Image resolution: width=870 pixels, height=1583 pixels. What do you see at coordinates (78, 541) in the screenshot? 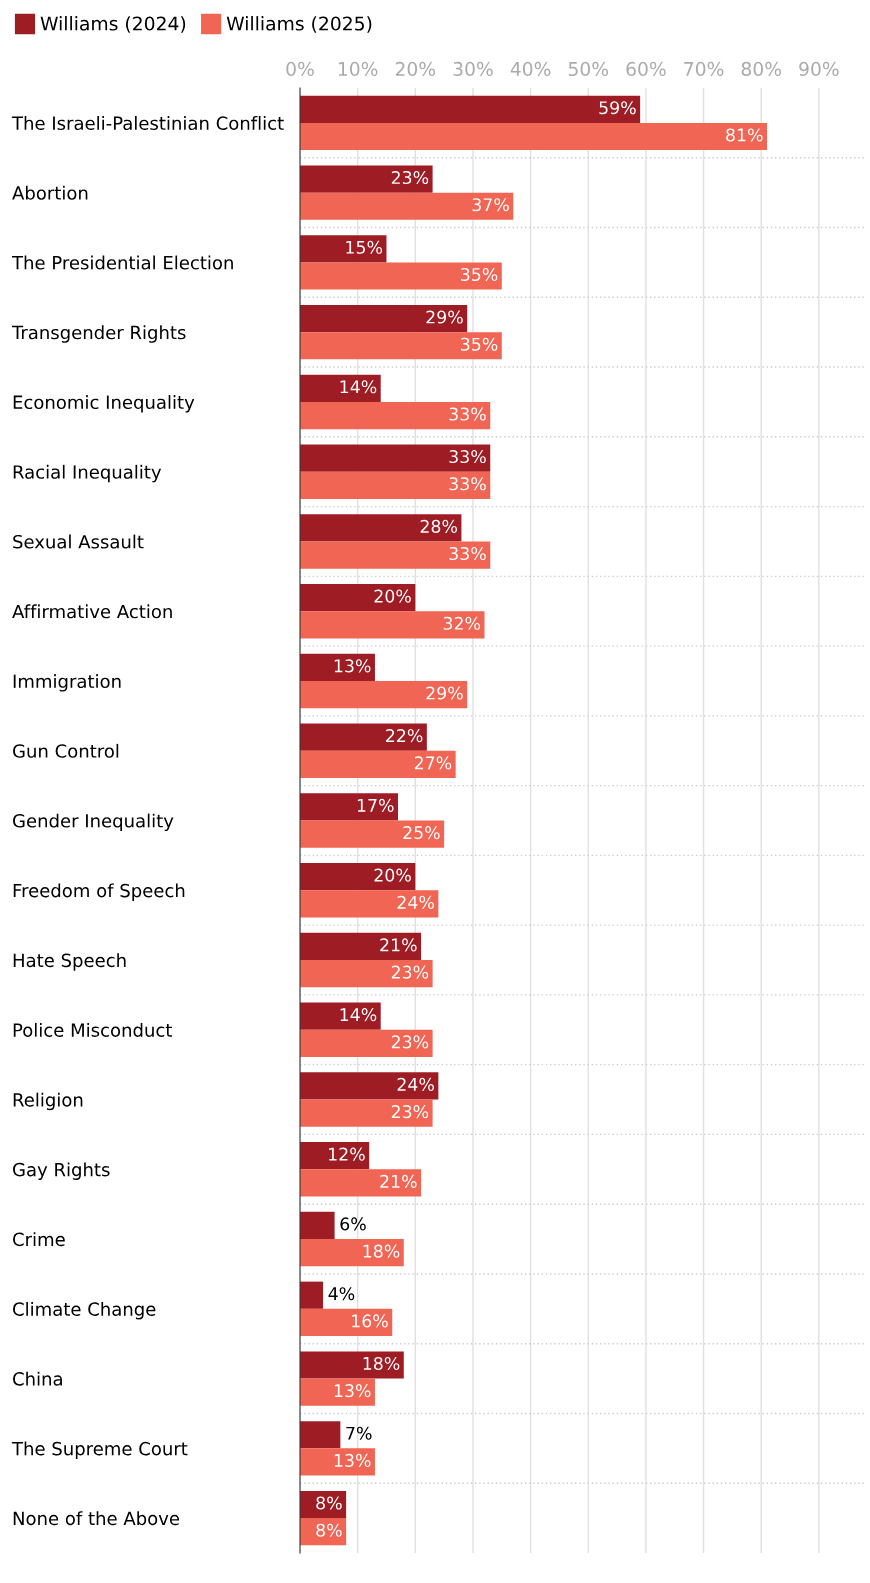
I see `y-tick-label: Sexual Assault` at bounding box center [78, 541].